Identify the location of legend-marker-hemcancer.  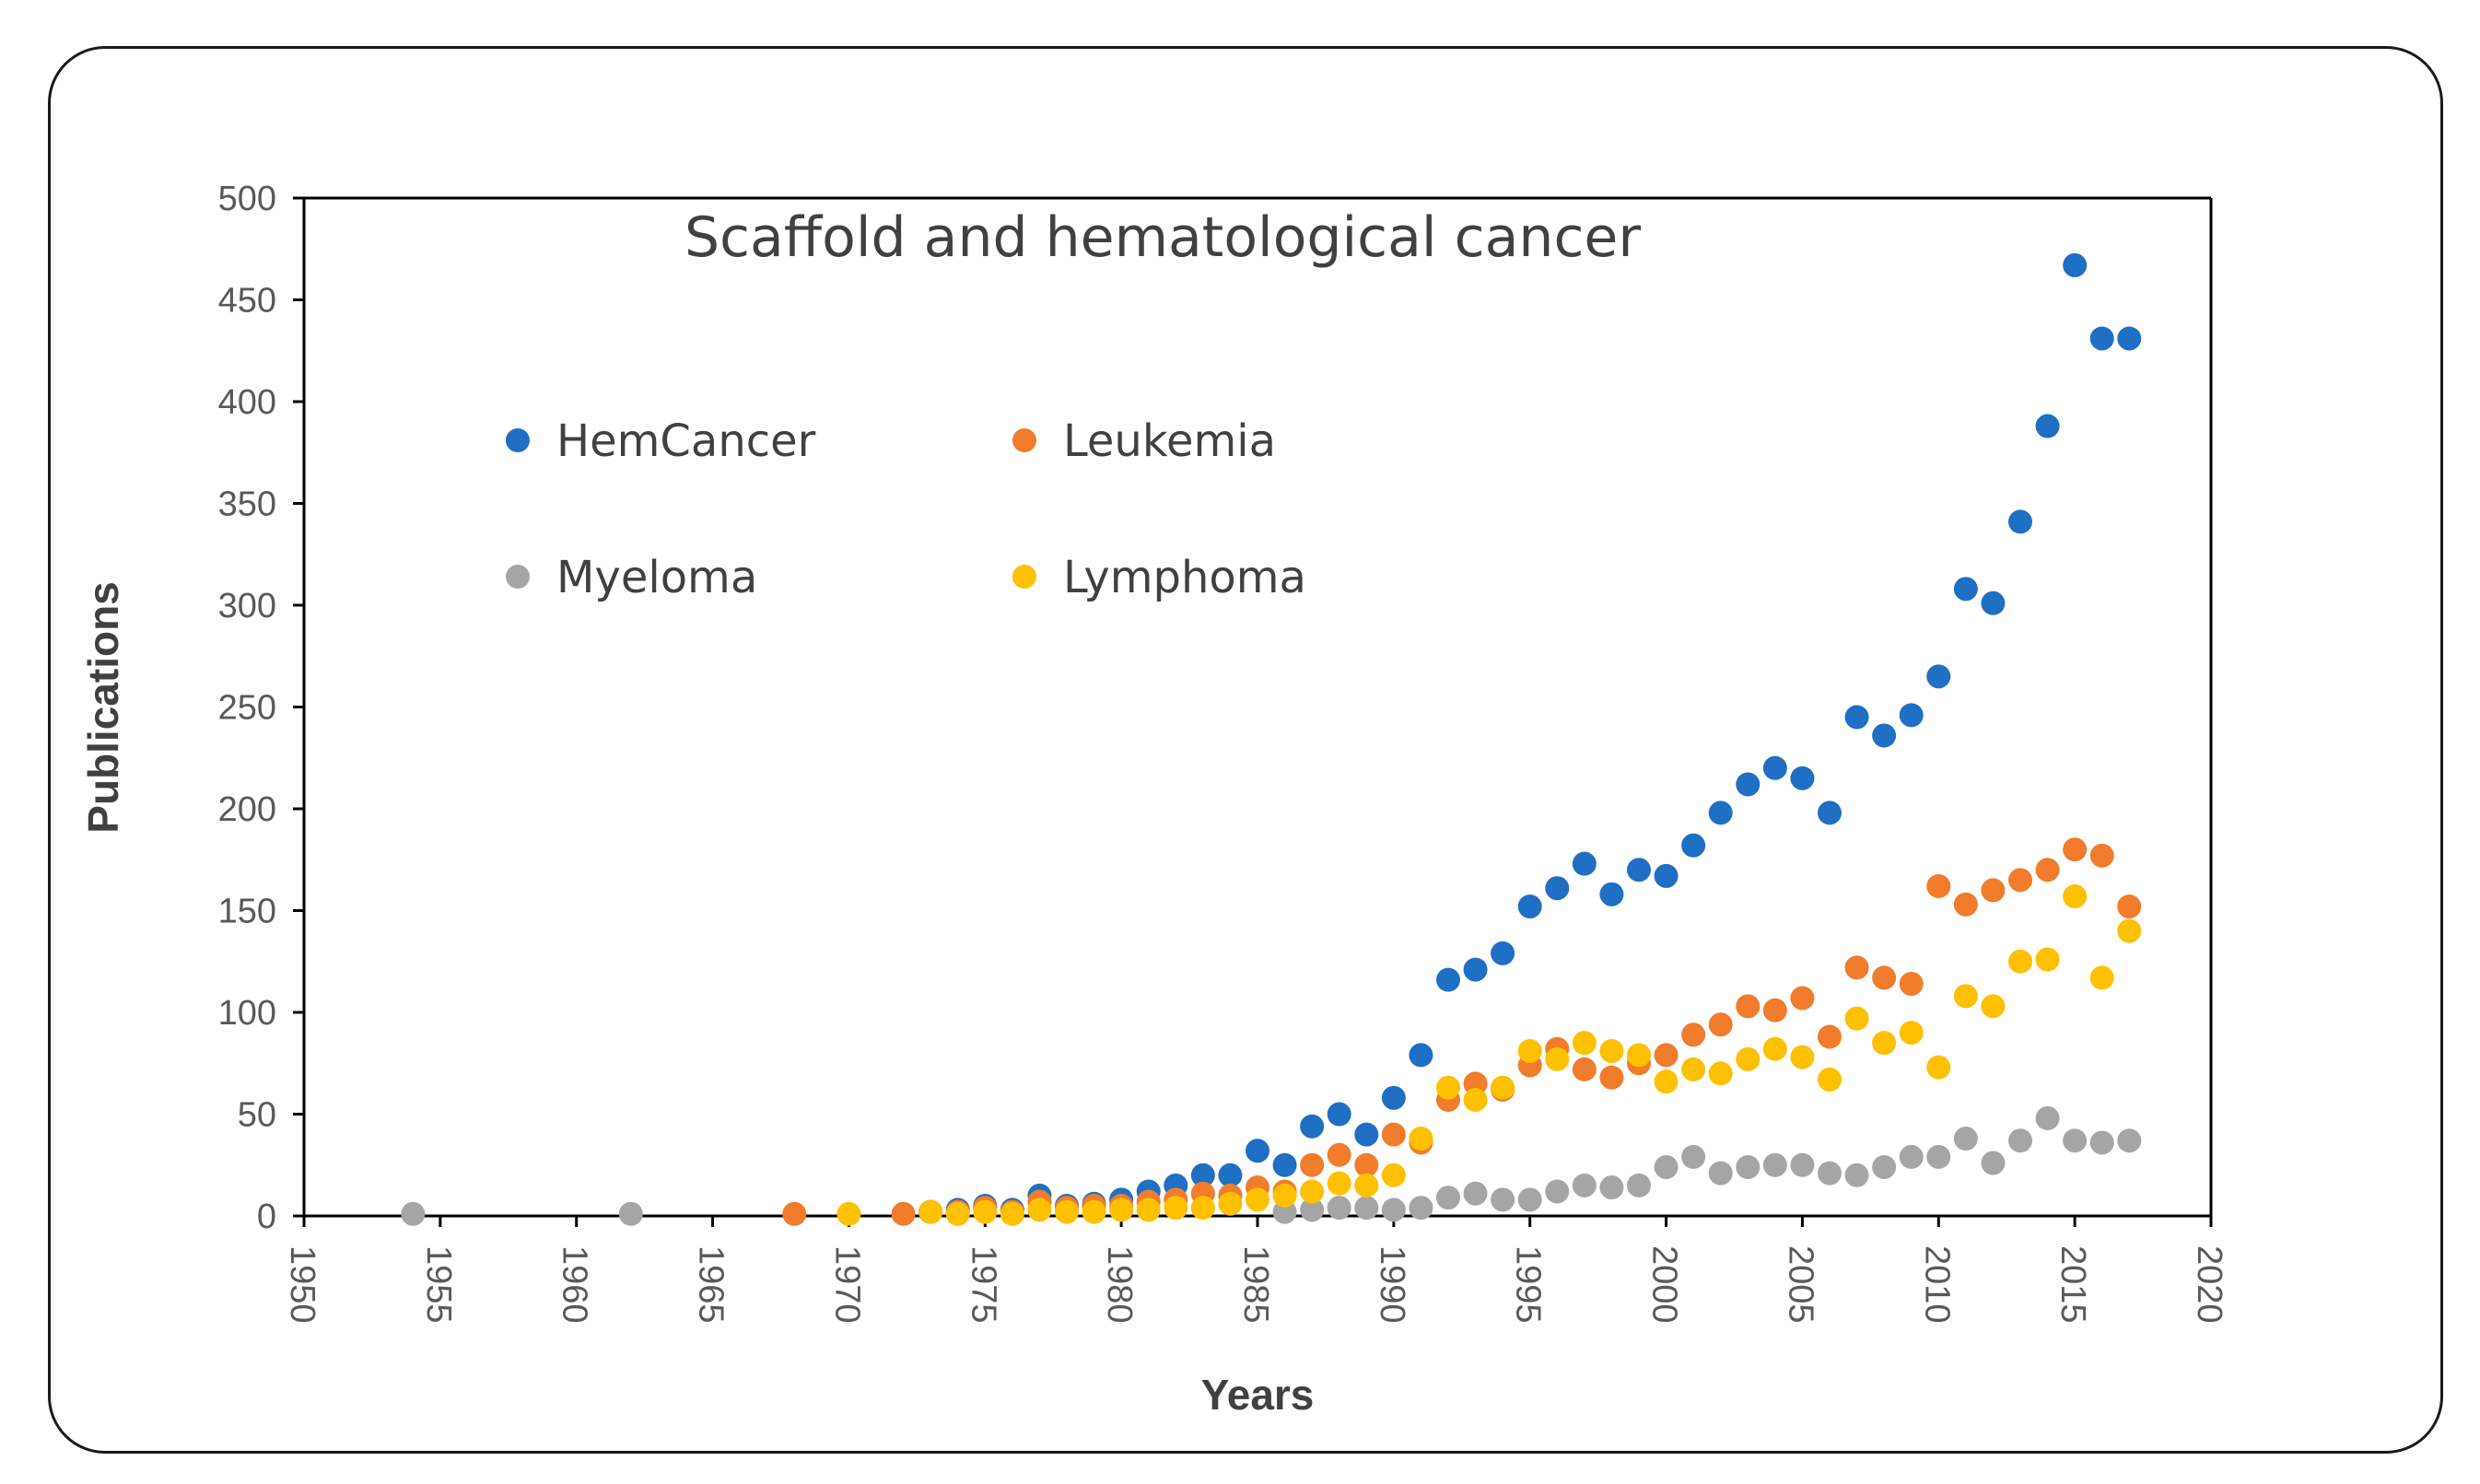
(518, 440).